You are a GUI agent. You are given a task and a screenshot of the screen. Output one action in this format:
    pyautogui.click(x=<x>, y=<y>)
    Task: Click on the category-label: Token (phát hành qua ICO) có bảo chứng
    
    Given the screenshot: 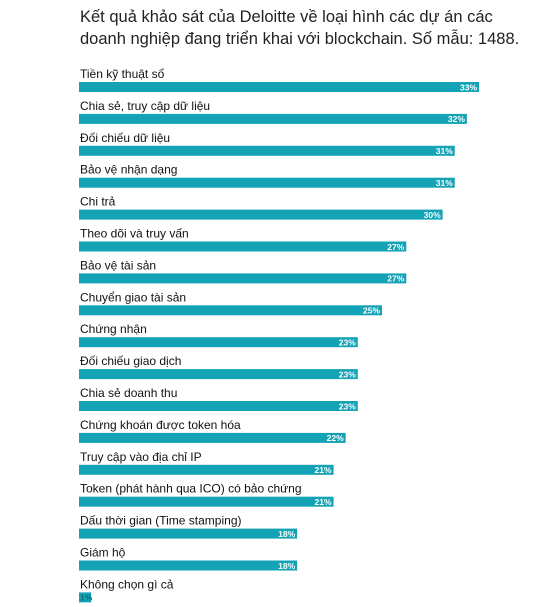 What is the action you would take?
    pyautogui.click(x=191, y=489)
    